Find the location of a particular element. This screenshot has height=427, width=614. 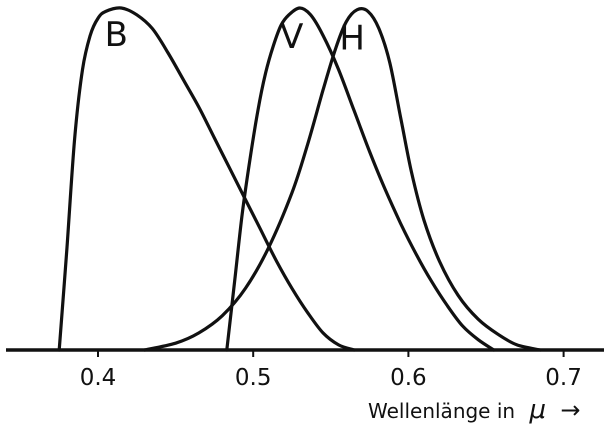

x-axis-arrow: → is located at coordinates (570, 410).